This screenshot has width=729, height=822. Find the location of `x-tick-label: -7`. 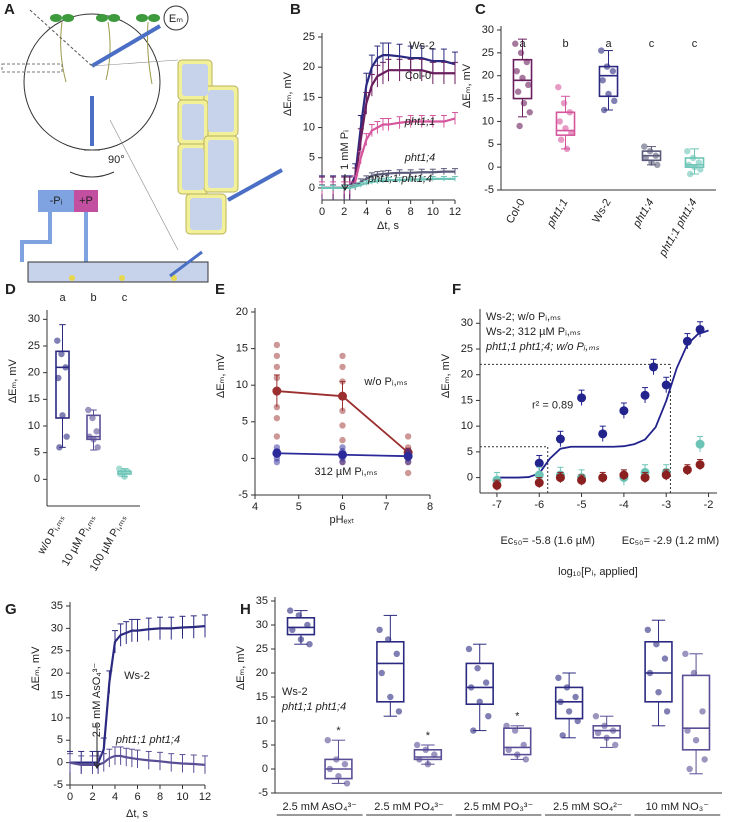

x-tick-label: -7 is located at coordinates (497, 505).